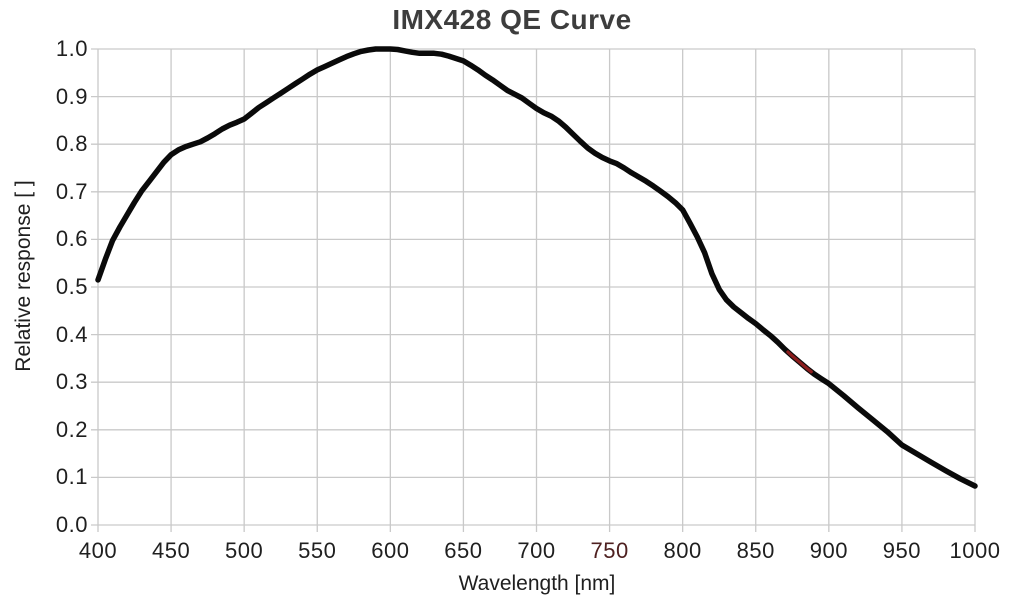 This screenshot has height=606, width=1024. What do you see at coordinates (23, 276) in the screenshot?
I see `y-axis-title: Relative response [ ]` at bounding box center [23, 276].